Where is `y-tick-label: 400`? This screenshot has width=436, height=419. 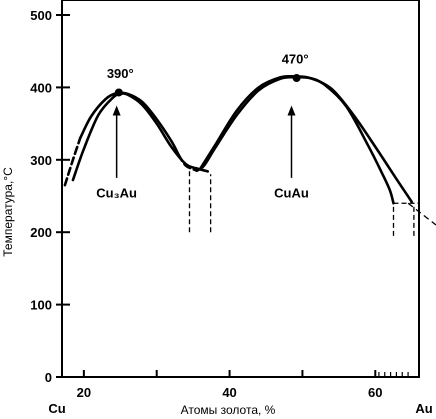 y-tick-label: 400 is located at coordinates (41, 87).